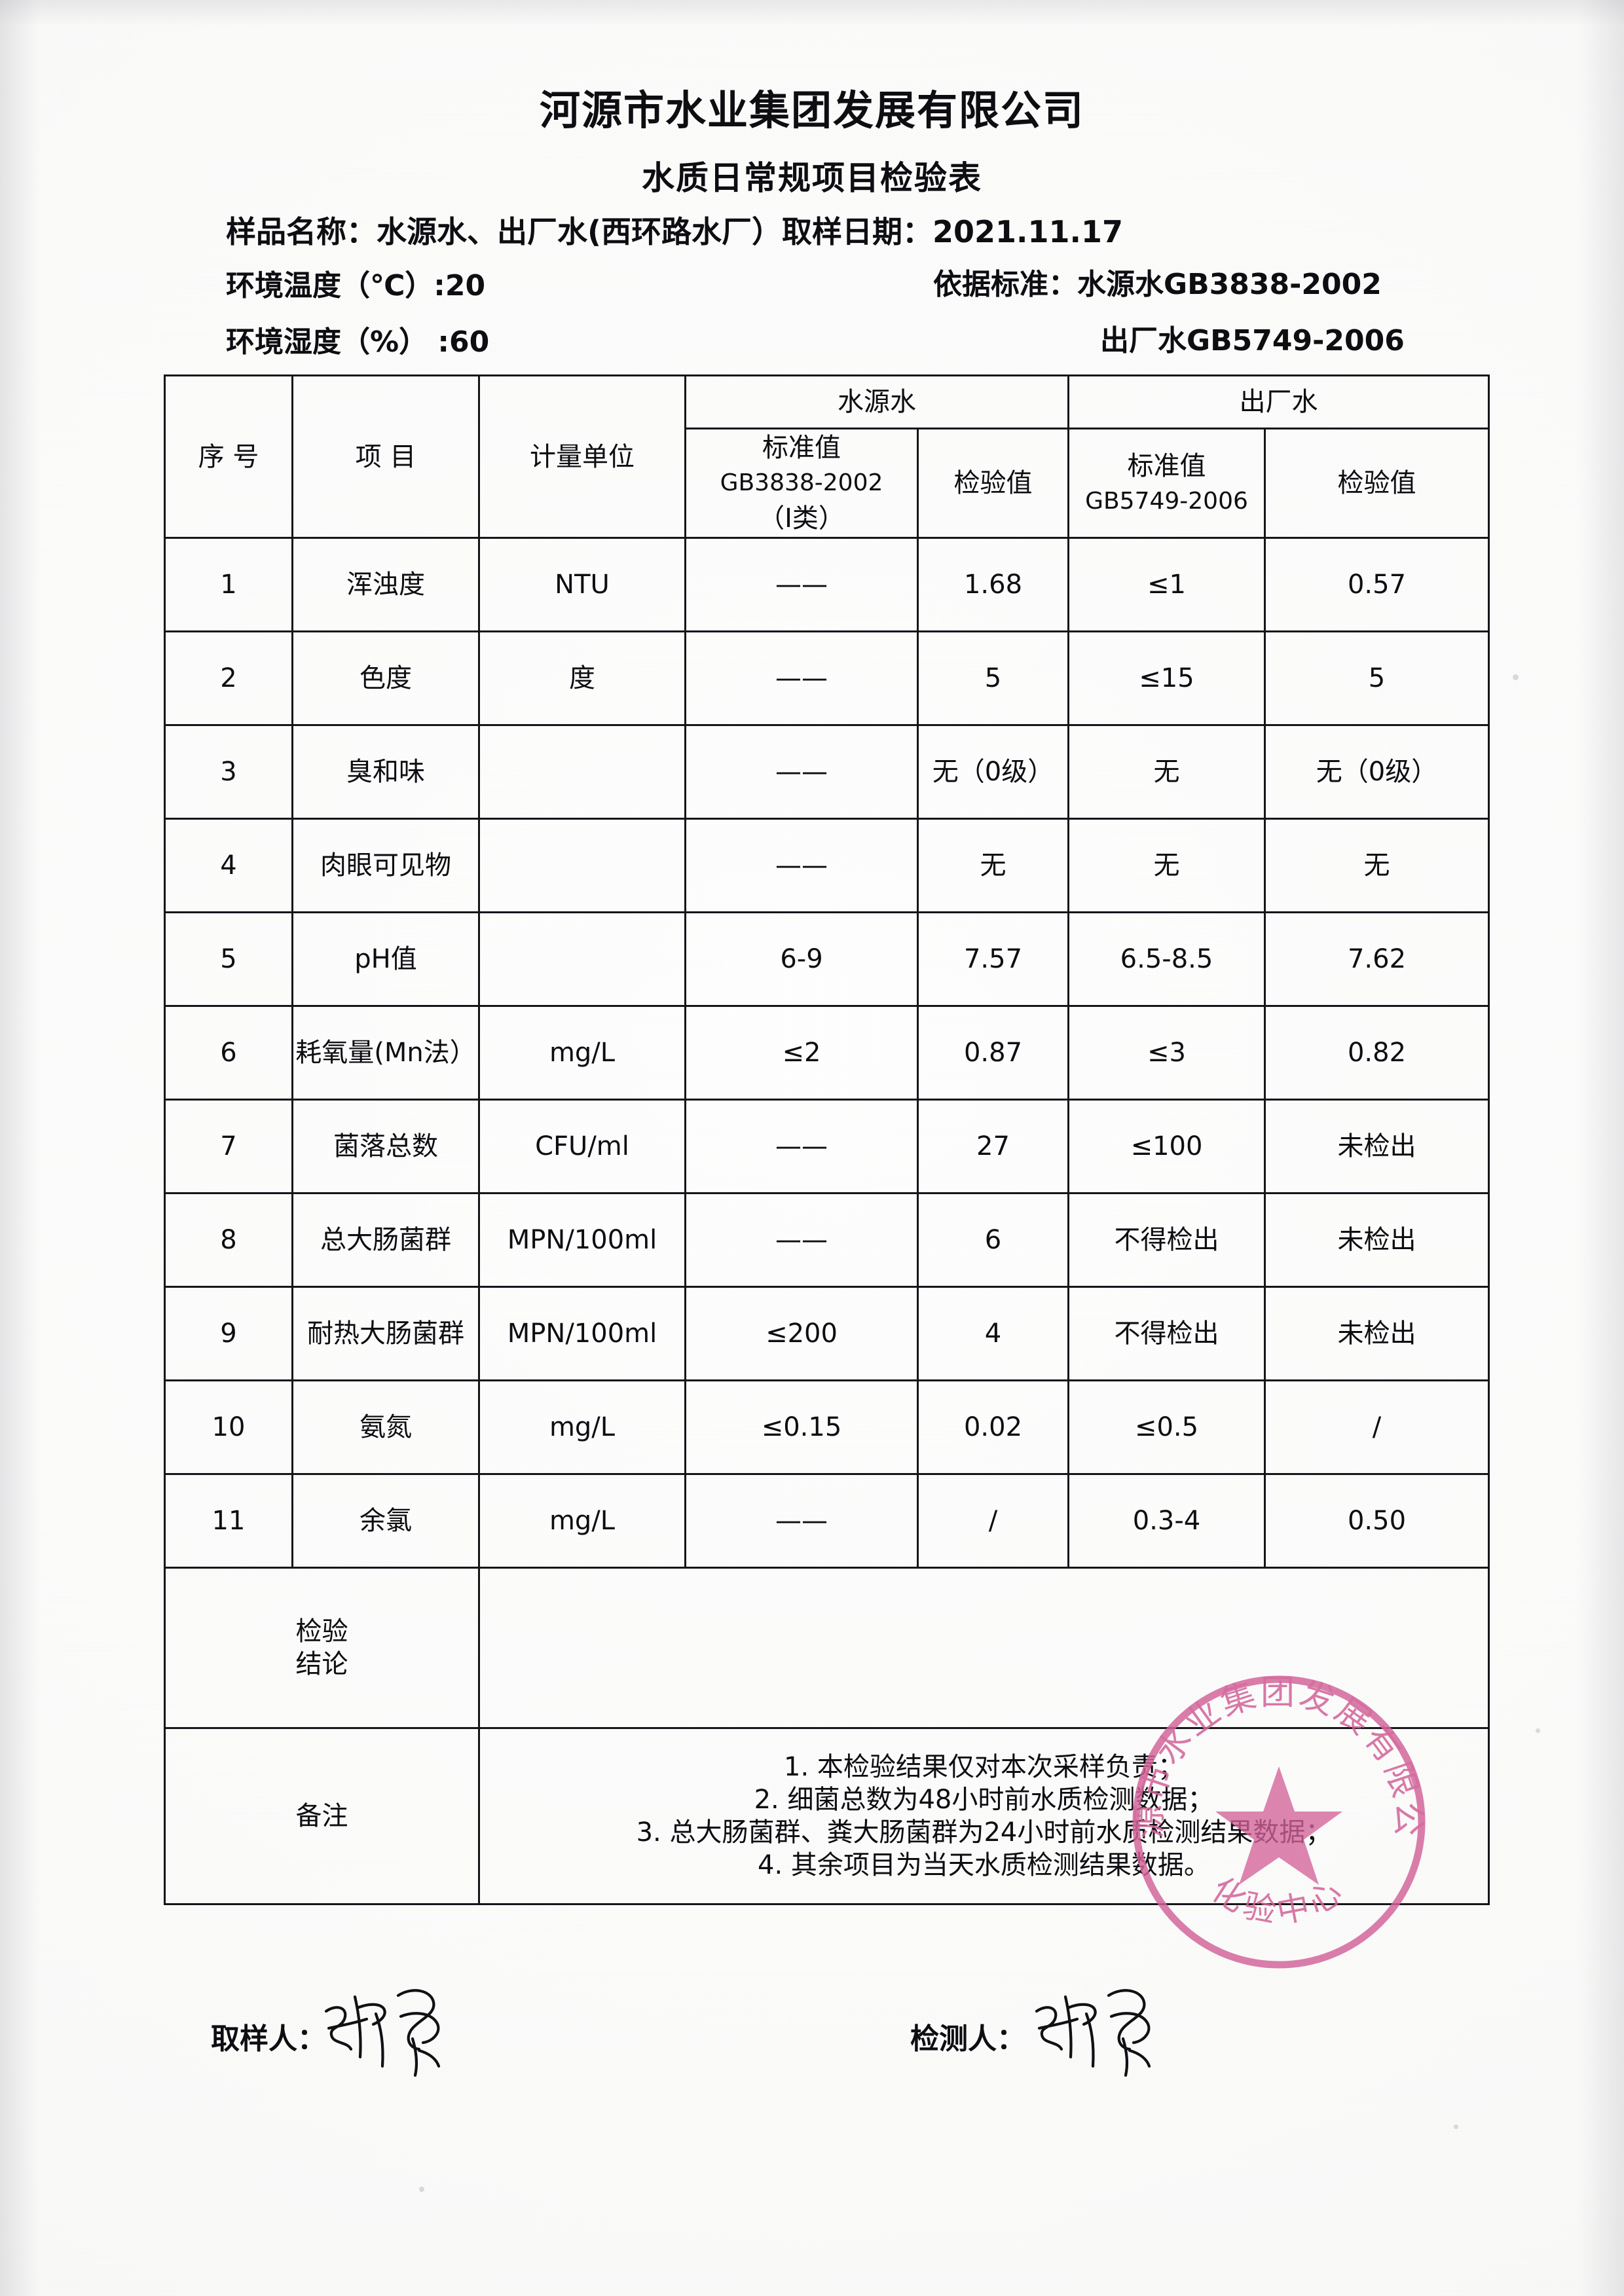 The height and width of the screenshot is (2296, 1624). What do you see at coordinates (801, 448) in the screenshot?
I see `th-source-standard-l1: 标准值` at bounding box center [801, 448].